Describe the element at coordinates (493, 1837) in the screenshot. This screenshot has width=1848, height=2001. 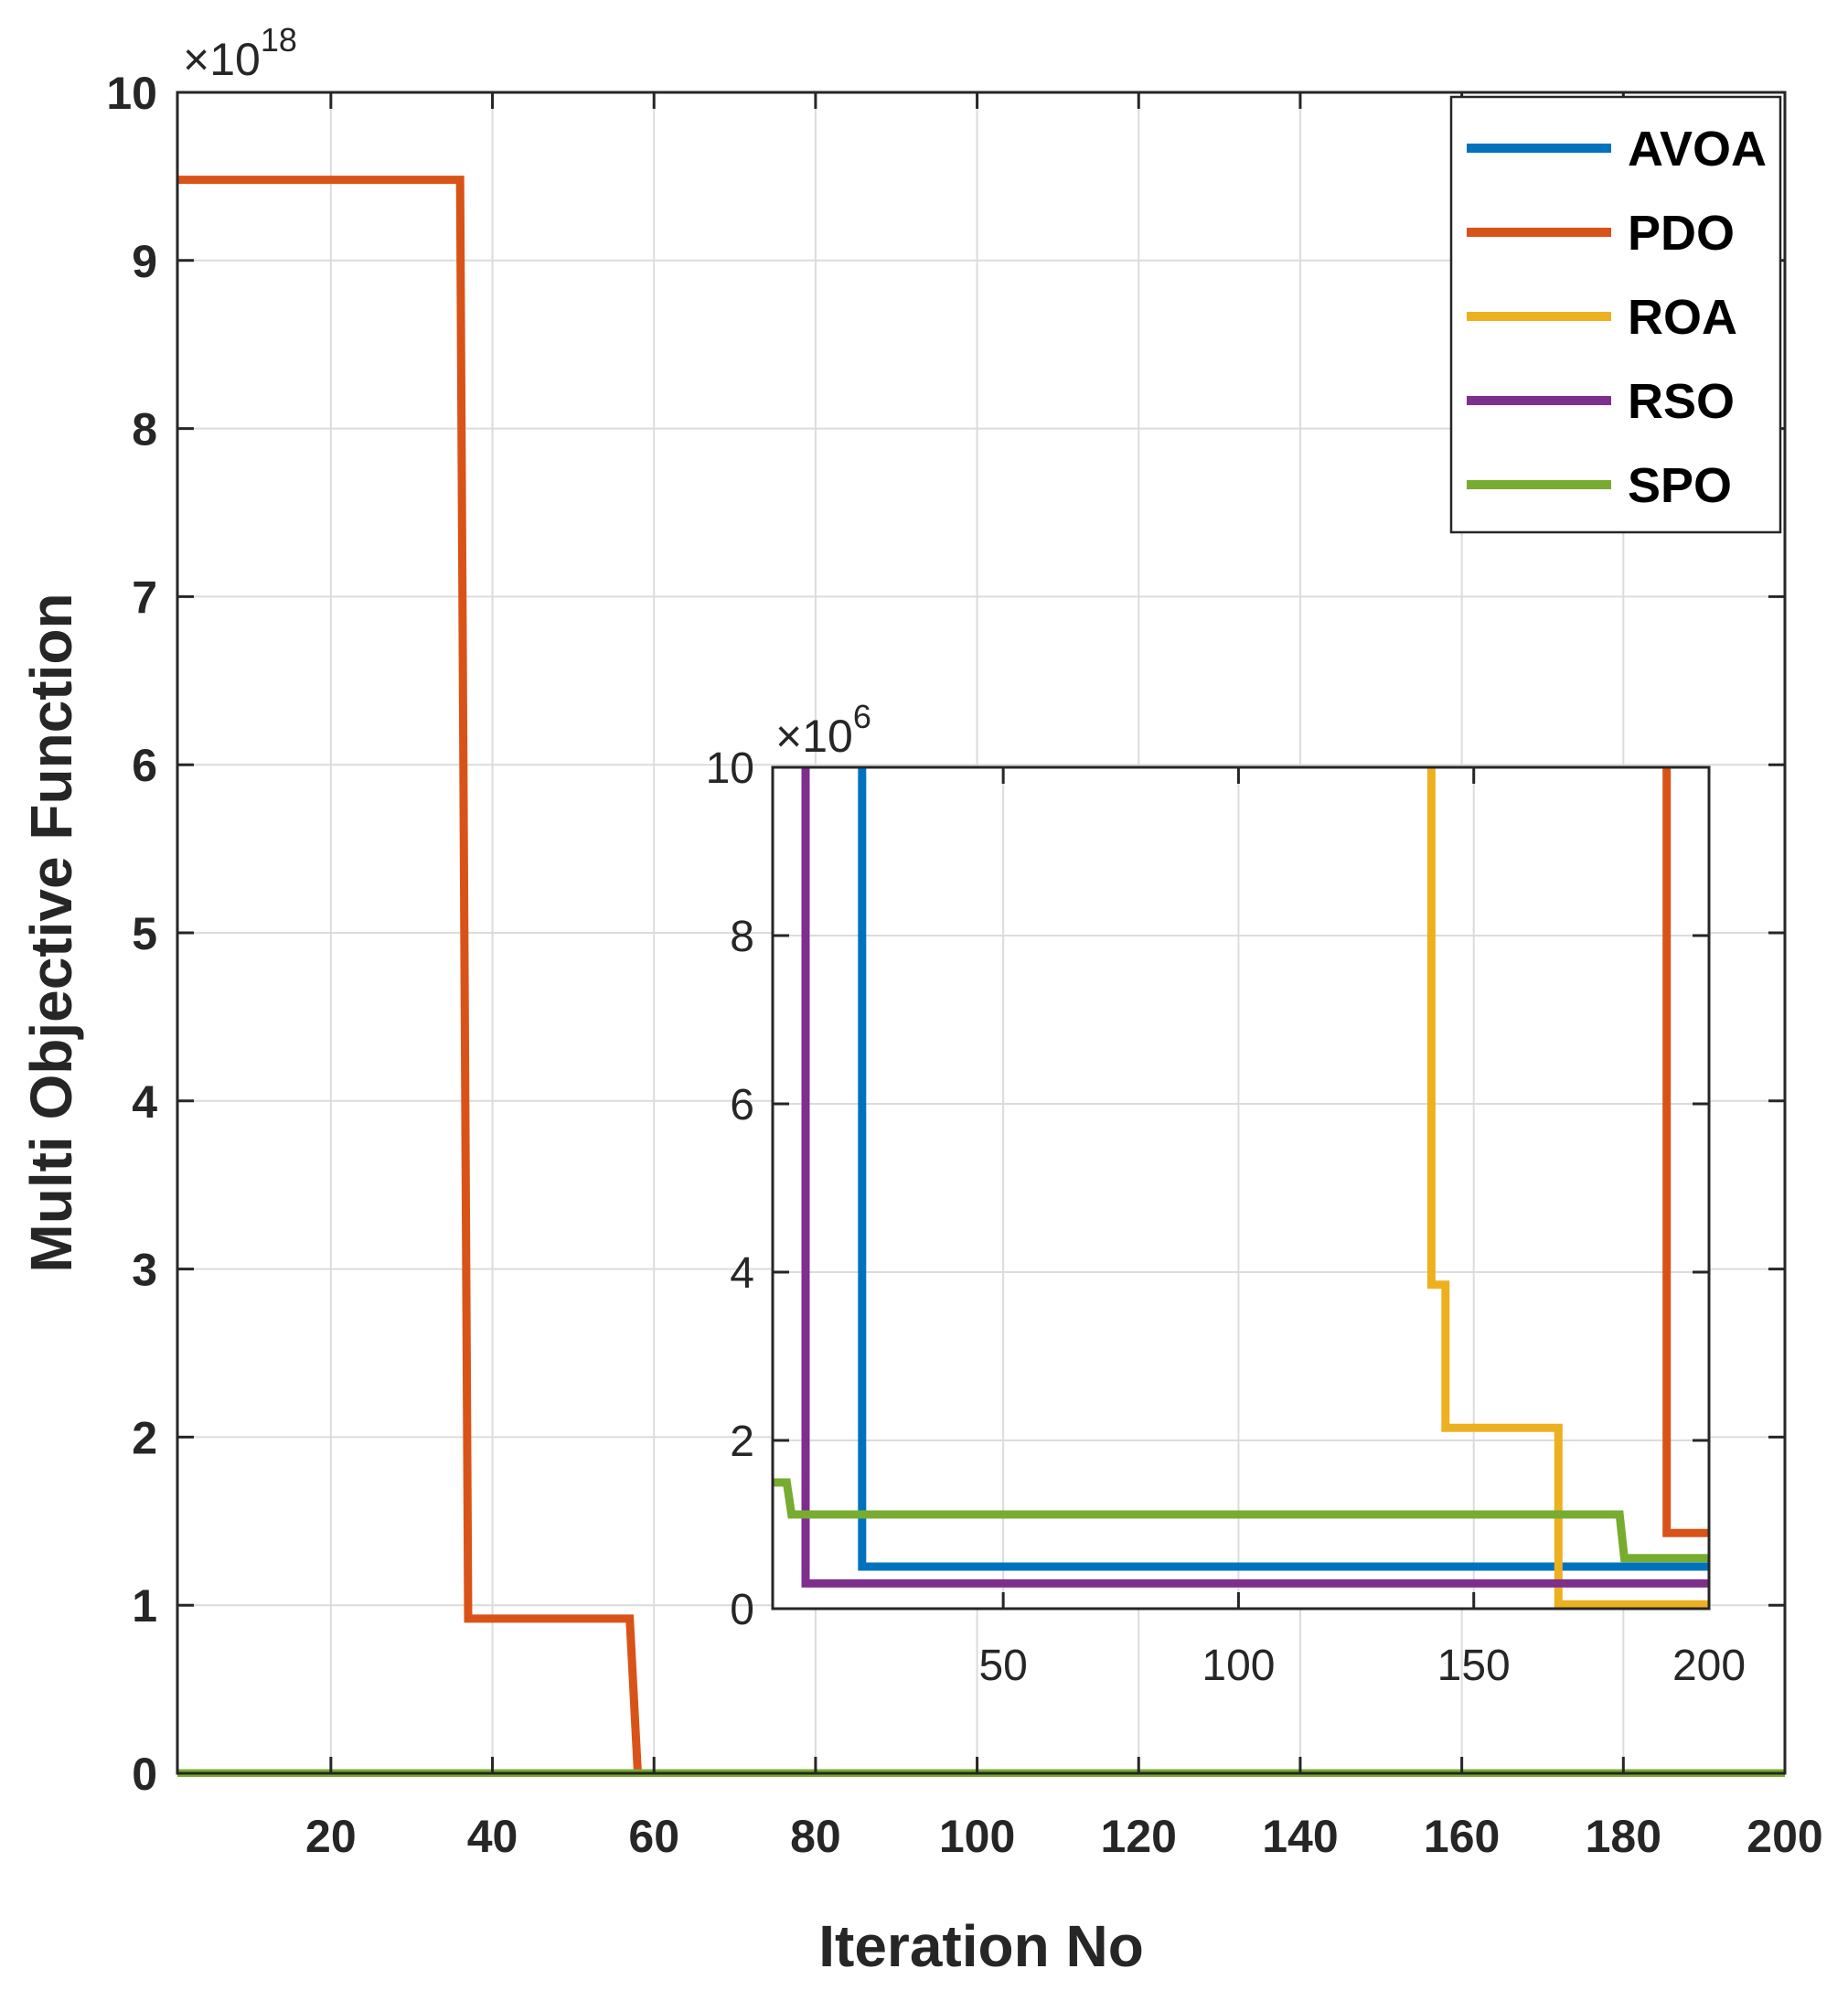
I see `main-x-tick-label: 40` at that location.